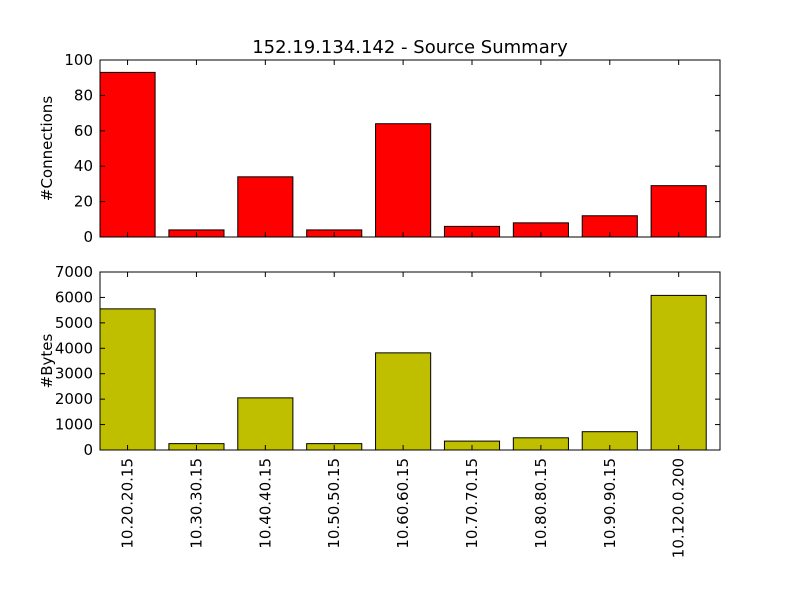 The width and height of the screenshot is (800, 600). What do you see at coordinates (410, 47) in the screenshot?
I see `chart-title: 152.19.134.142 - Source Summary` at bounding box center [410, 47].